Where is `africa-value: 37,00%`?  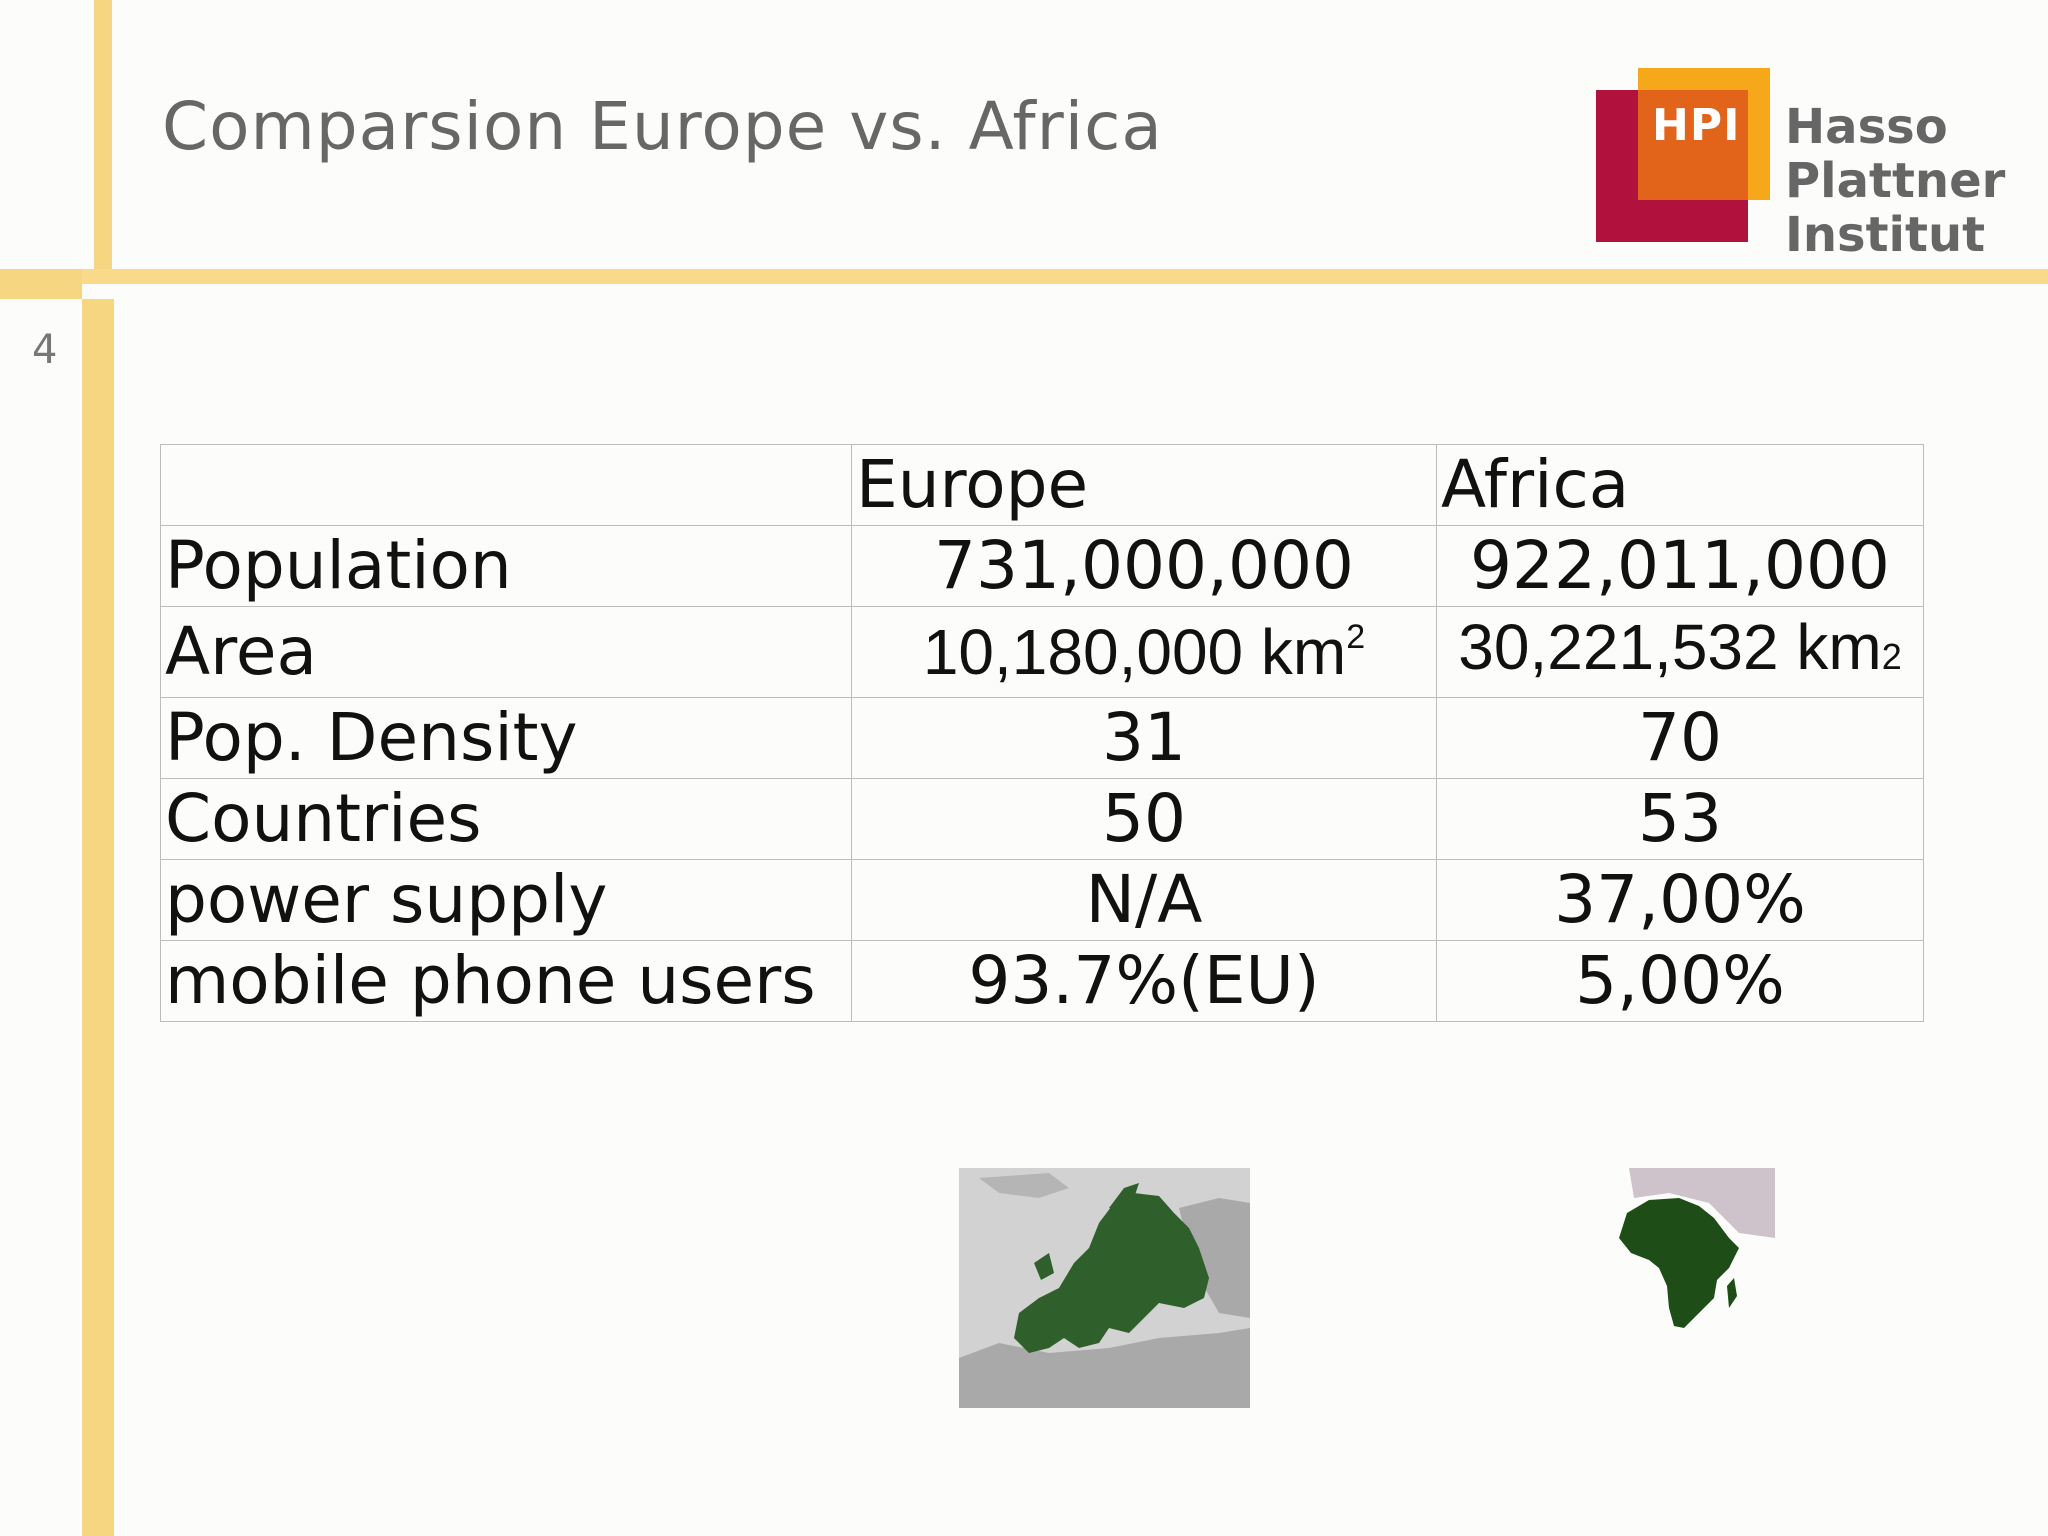
africa-value: 37,00% is located at coordinates (1680, 900).